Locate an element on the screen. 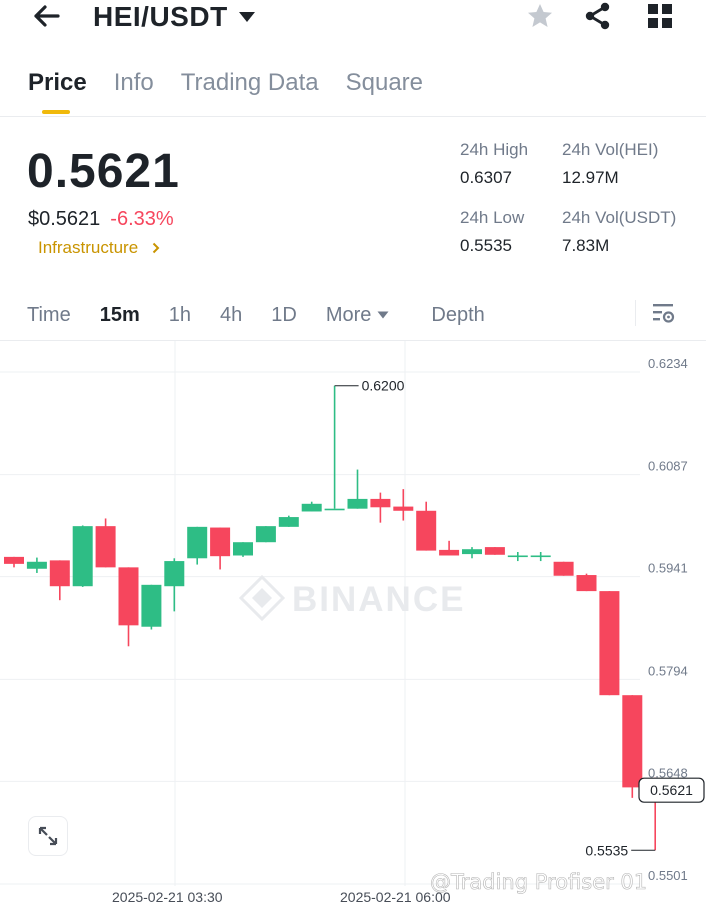  binance-logo-icon is located at coordinates (262, 598).